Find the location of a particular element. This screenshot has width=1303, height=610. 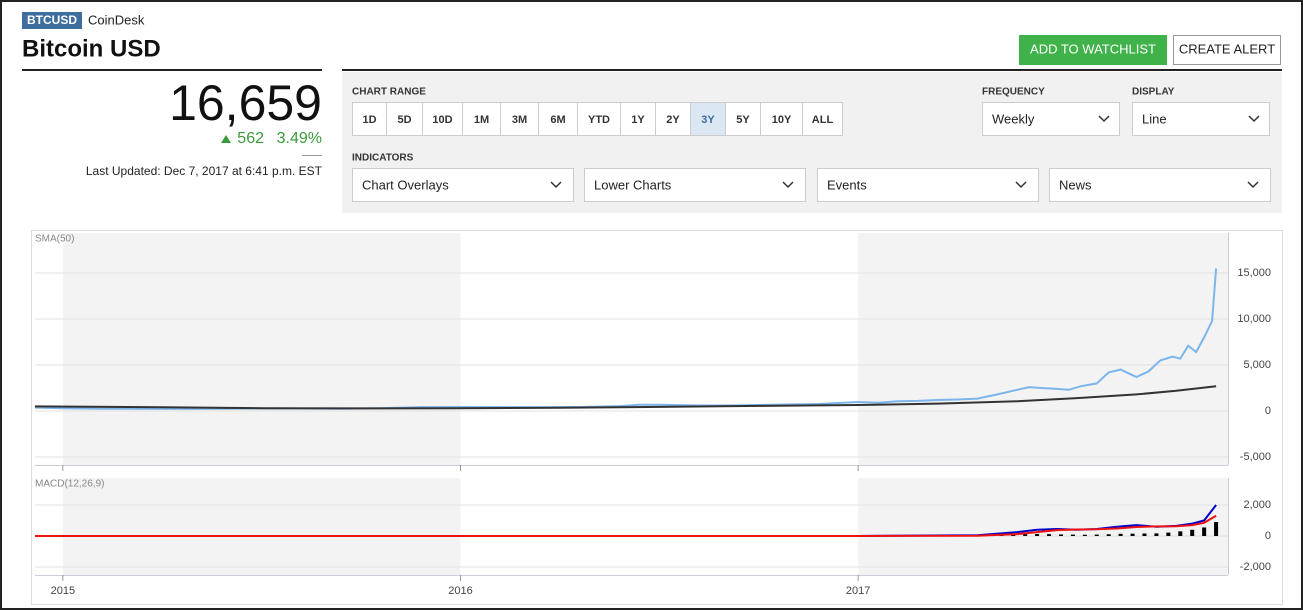

range-label: 1D is located at coordinates (369, 120).